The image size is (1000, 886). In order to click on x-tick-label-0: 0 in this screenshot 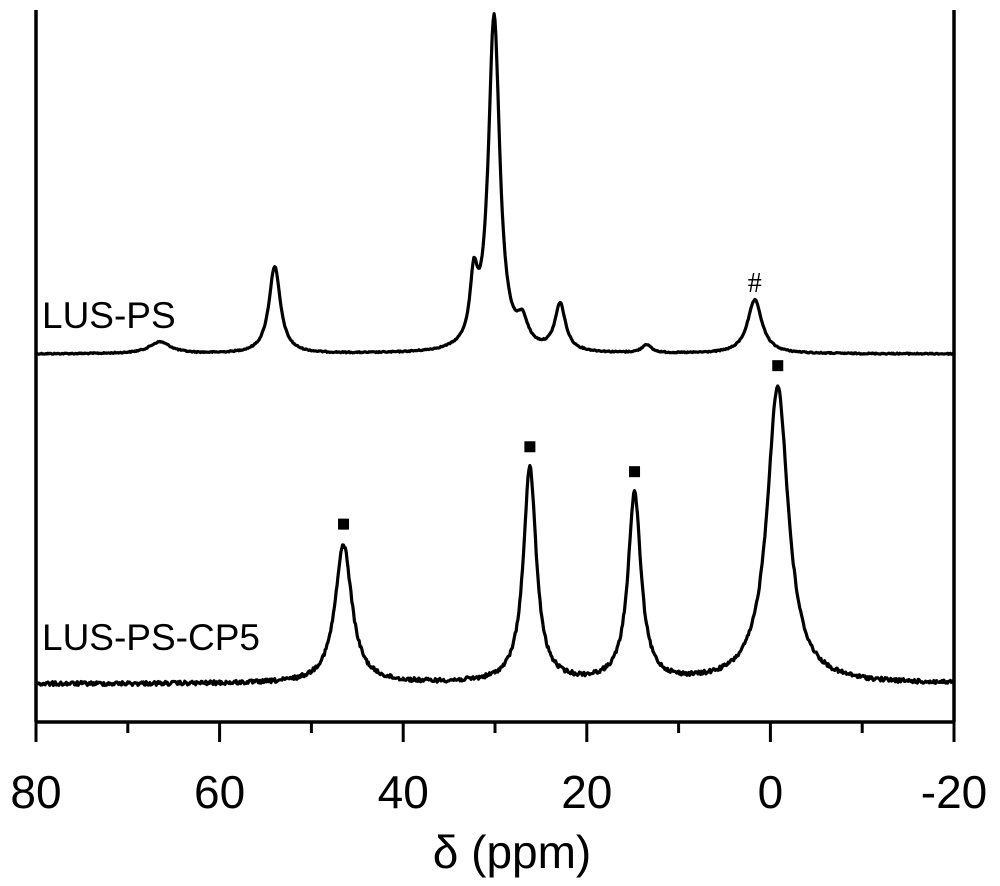, I will do `click(771, 792)`.